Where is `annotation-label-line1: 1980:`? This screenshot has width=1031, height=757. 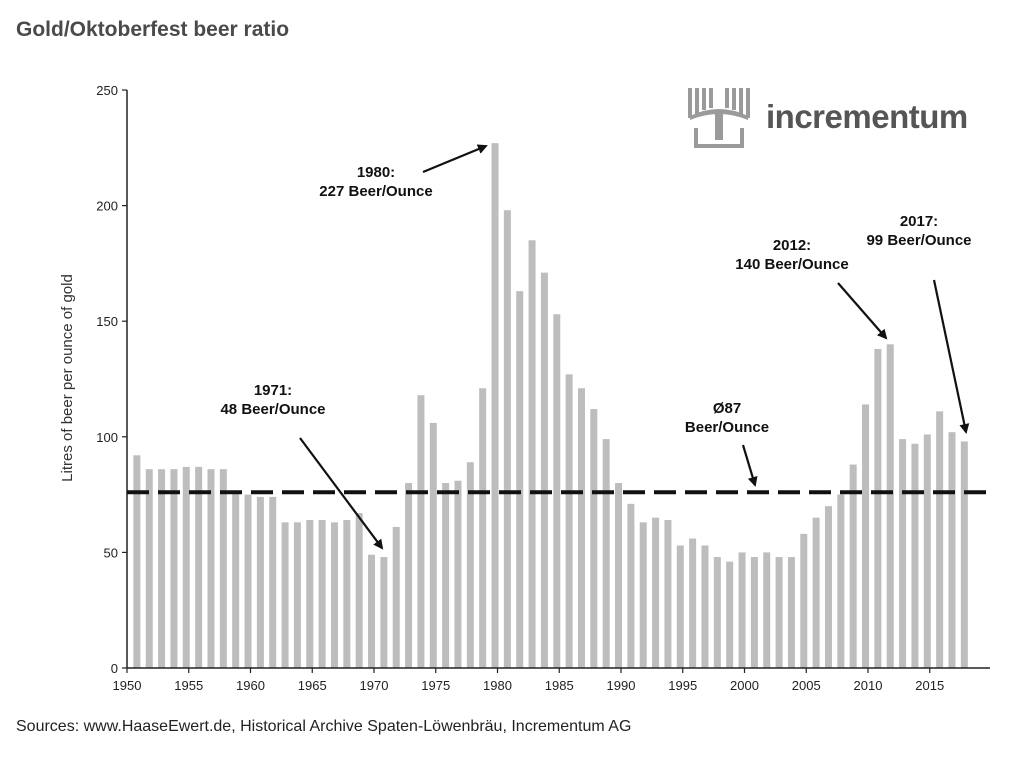
annotation-label-line1: 1980: is located at coordinates (376, 172).